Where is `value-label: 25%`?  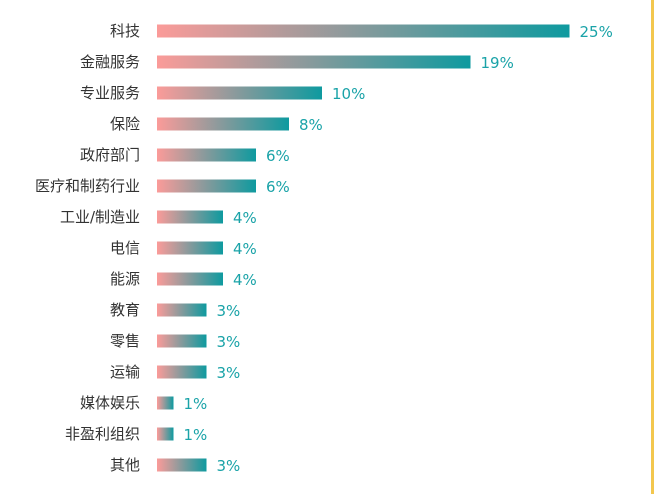
value-label: 25% is located at coordinates (596, 32).